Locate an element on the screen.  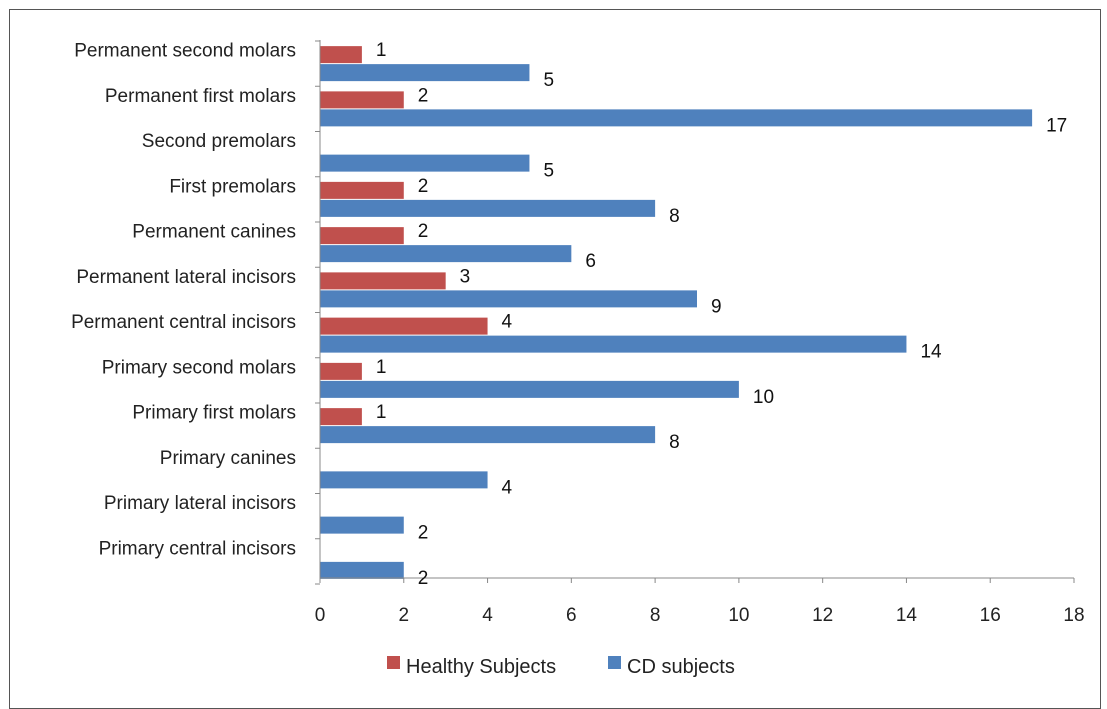
x-tick-label-12: 12 is located at coordinates (822, 615).